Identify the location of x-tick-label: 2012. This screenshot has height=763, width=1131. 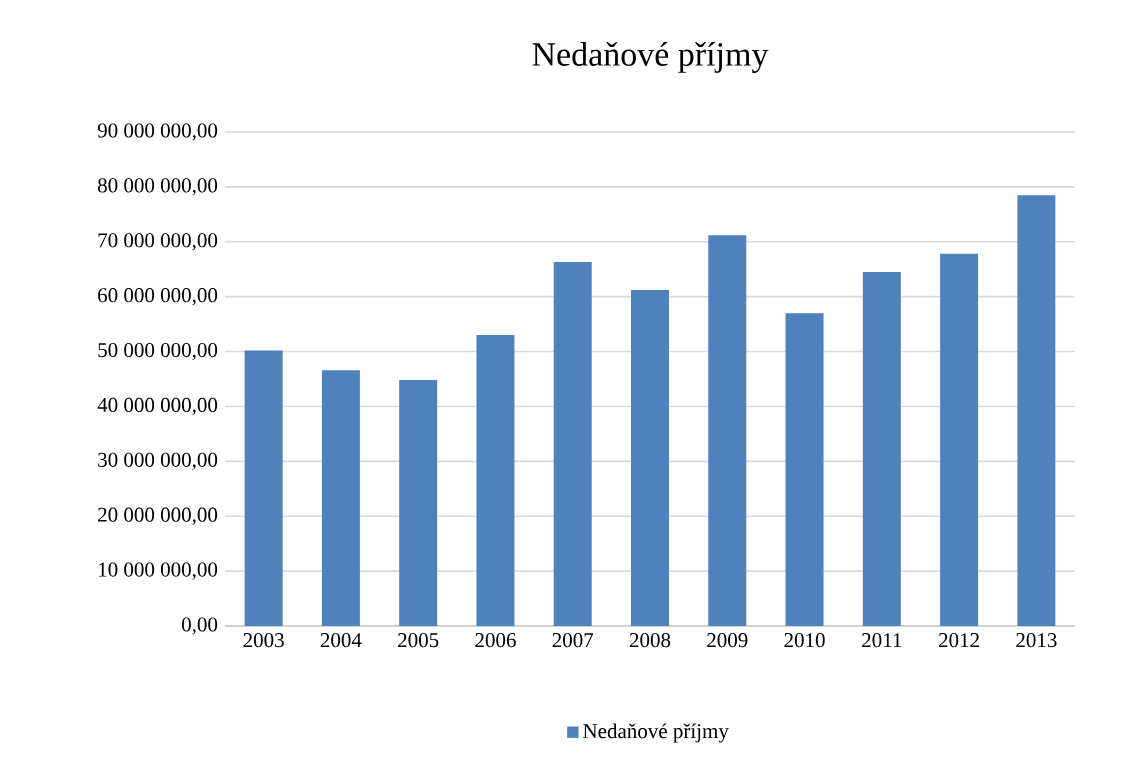
(959, 640).